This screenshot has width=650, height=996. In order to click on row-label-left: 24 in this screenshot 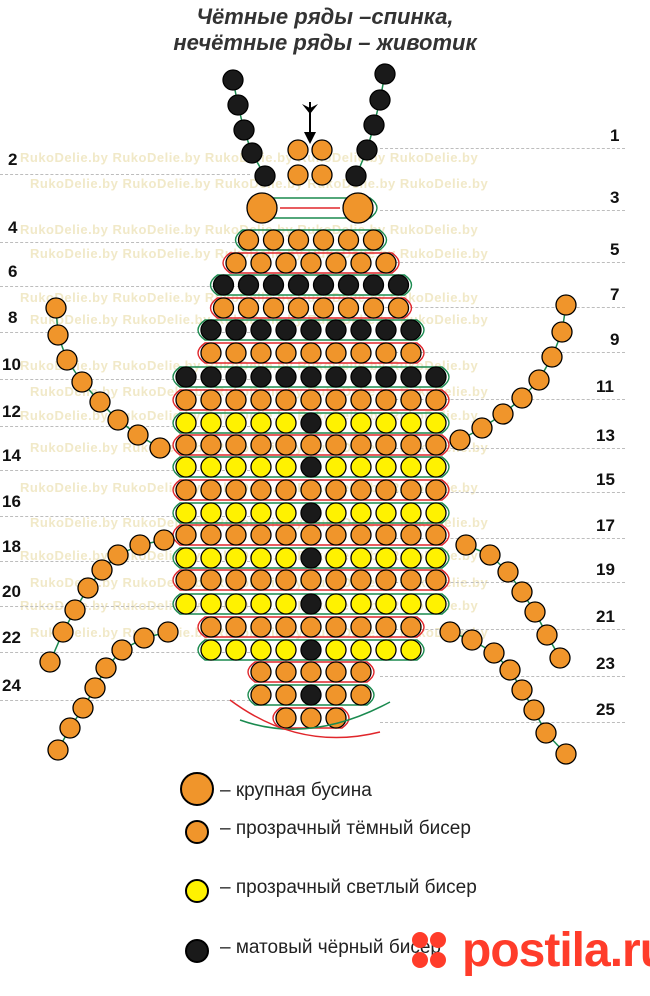, I will do `click(11, 685)`.